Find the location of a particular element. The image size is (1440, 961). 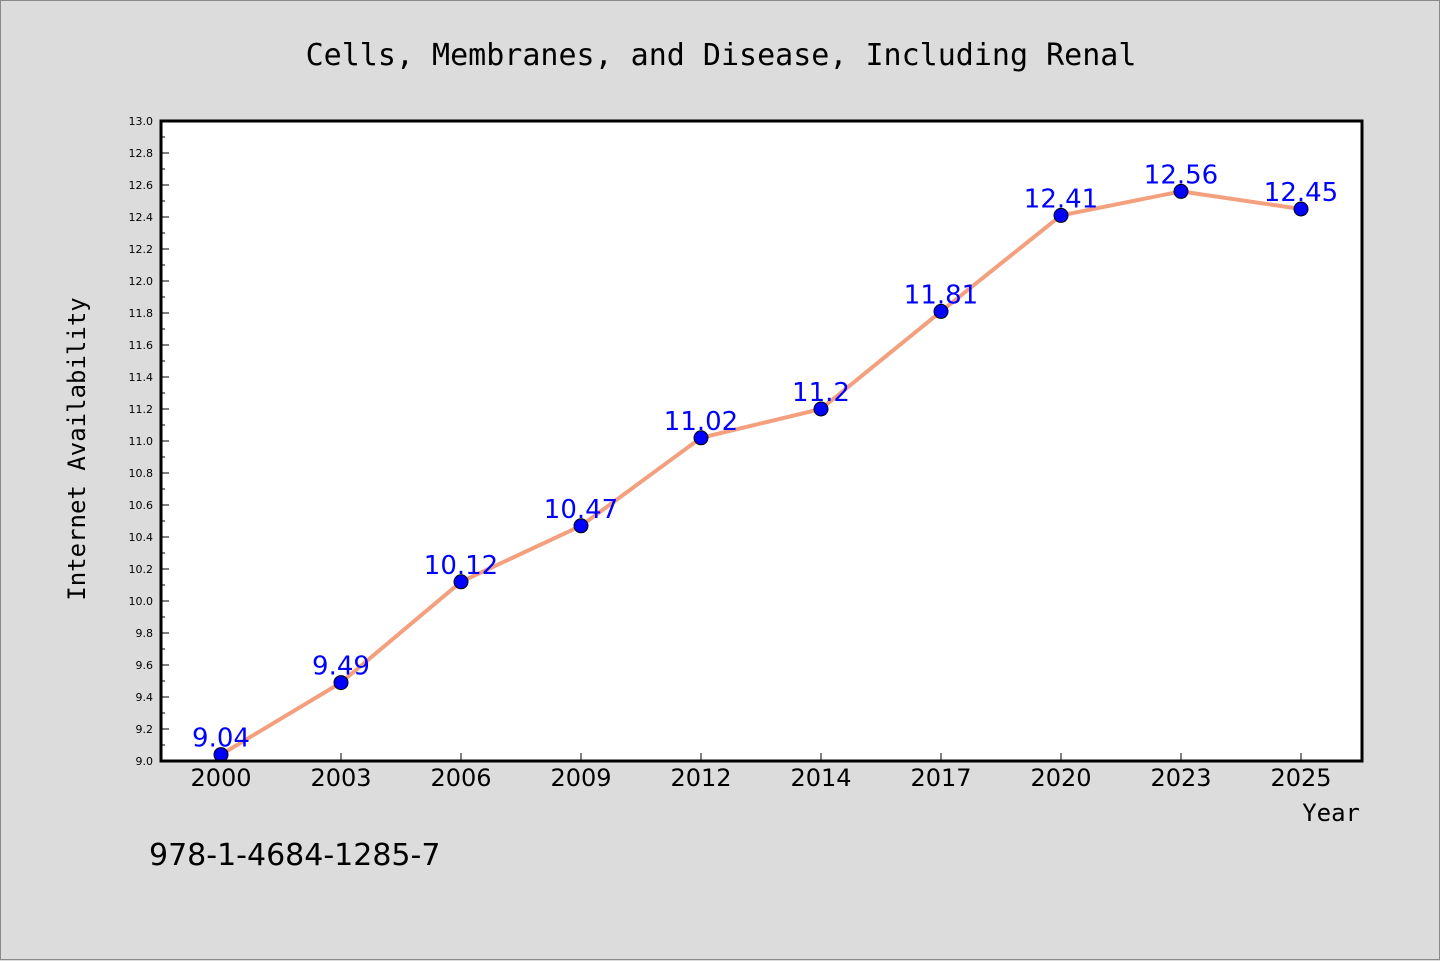

data-label: 12.41 is located at coordinates (1061, 199).